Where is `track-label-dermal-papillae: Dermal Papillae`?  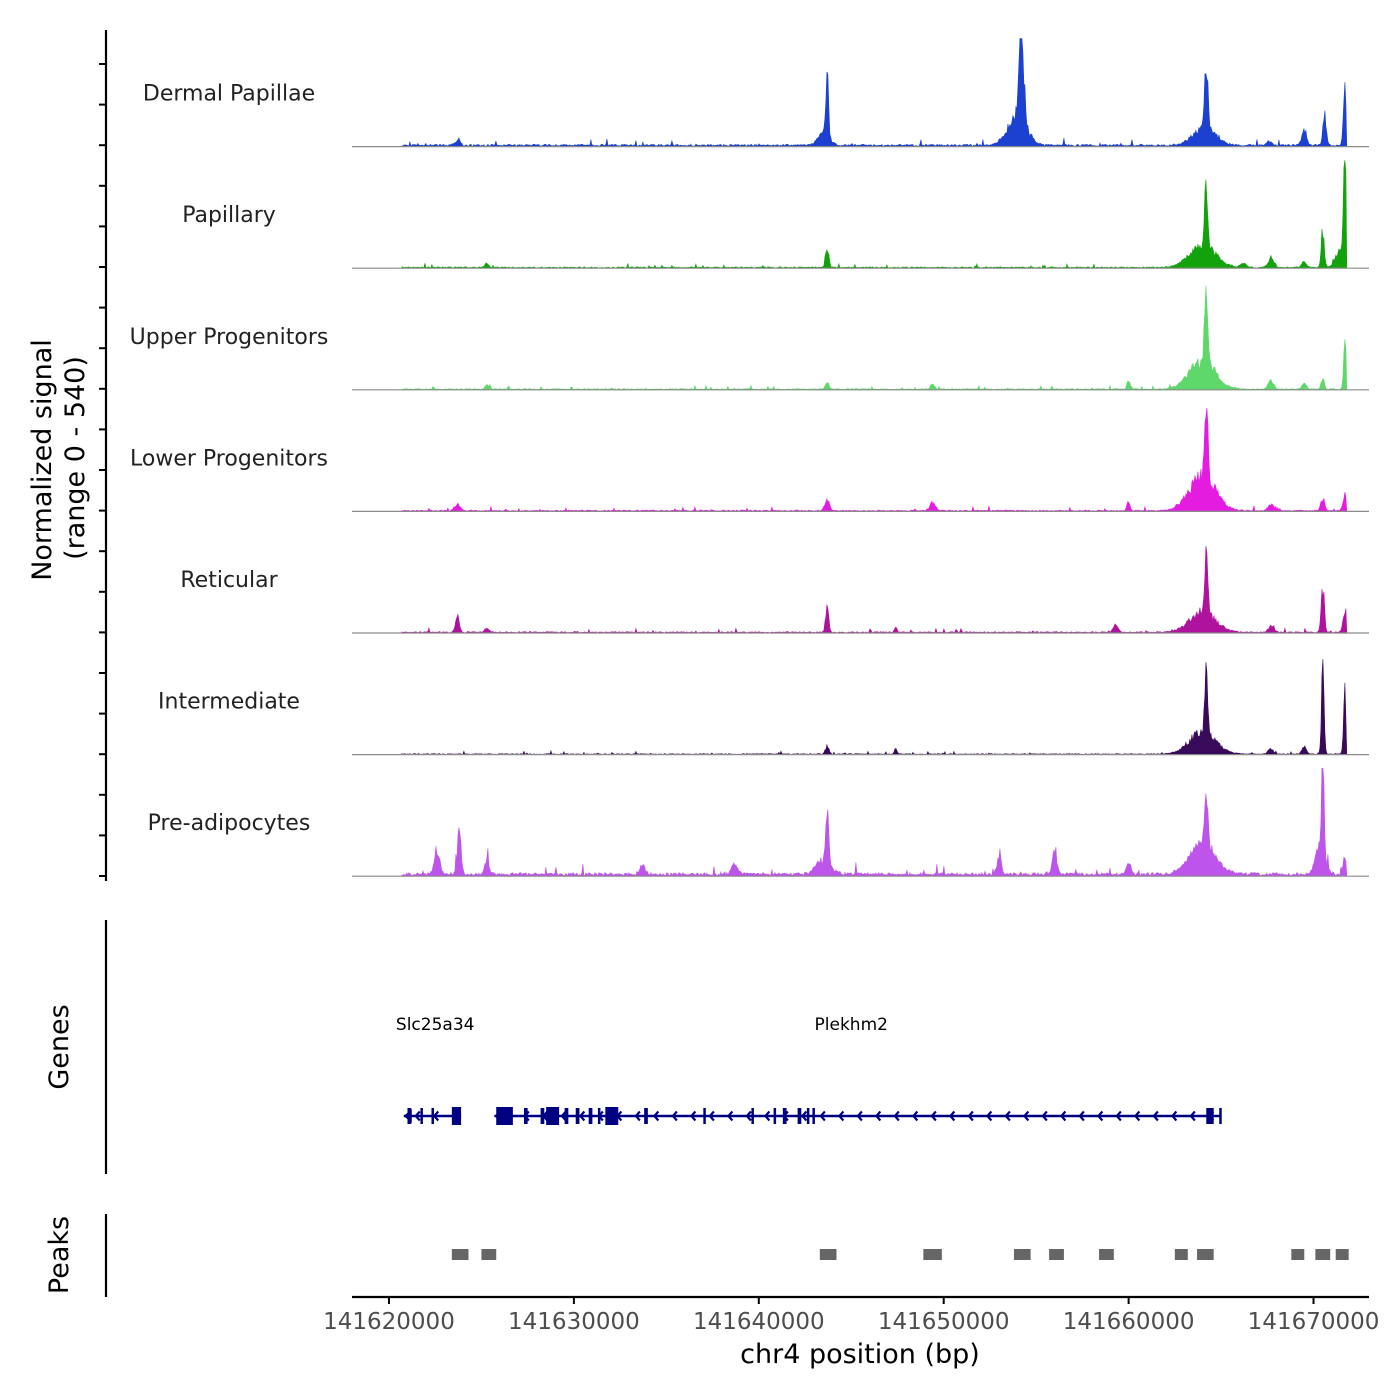
track-label-dermal-papillae: Dermal Papillae is located at coordinates (229, 94).